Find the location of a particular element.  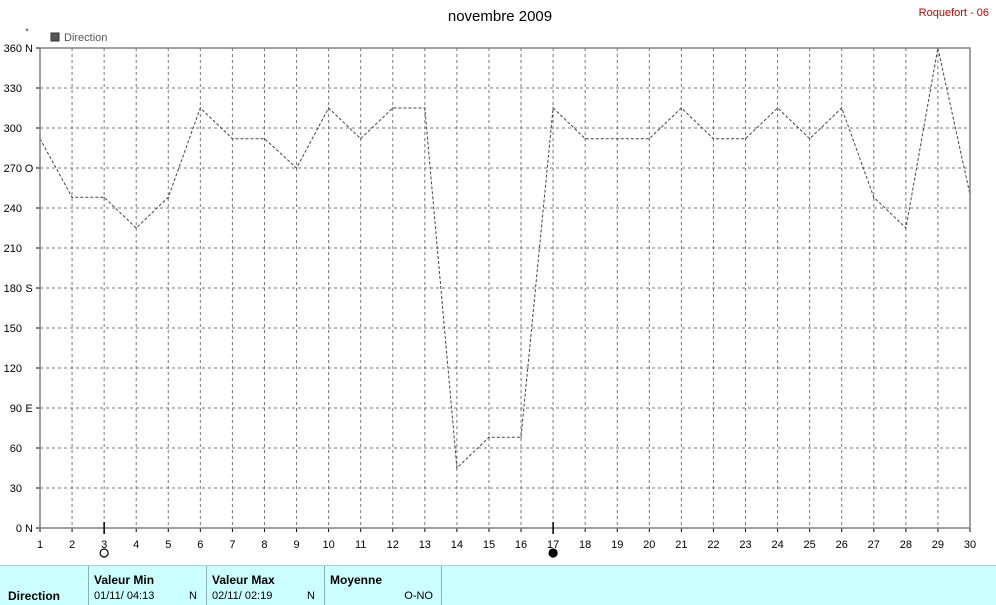

stats-max-value: 02/11/ 02:19 is located at coordinates (242, 596).